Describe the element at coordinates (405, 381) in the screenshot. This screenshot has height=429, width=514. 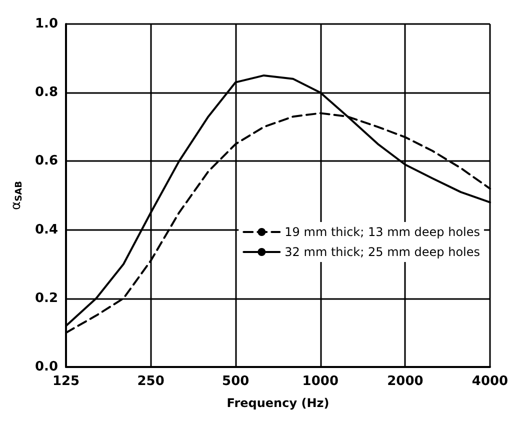
I see `x-tick-label: 2000` at that location.